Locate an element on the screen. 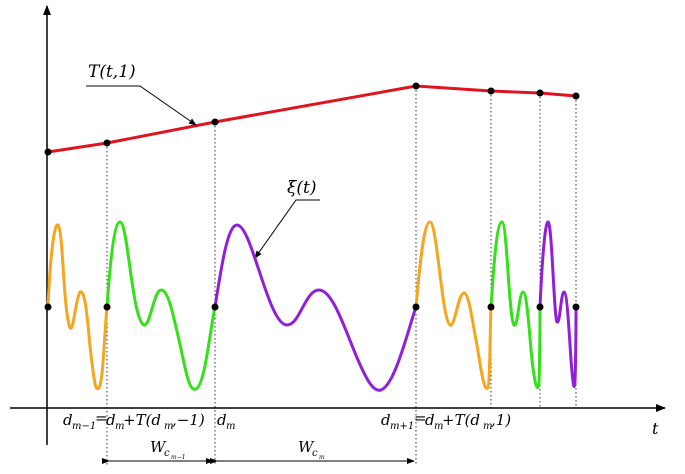  label-W2: W c m is located at coordinates (311, 449).